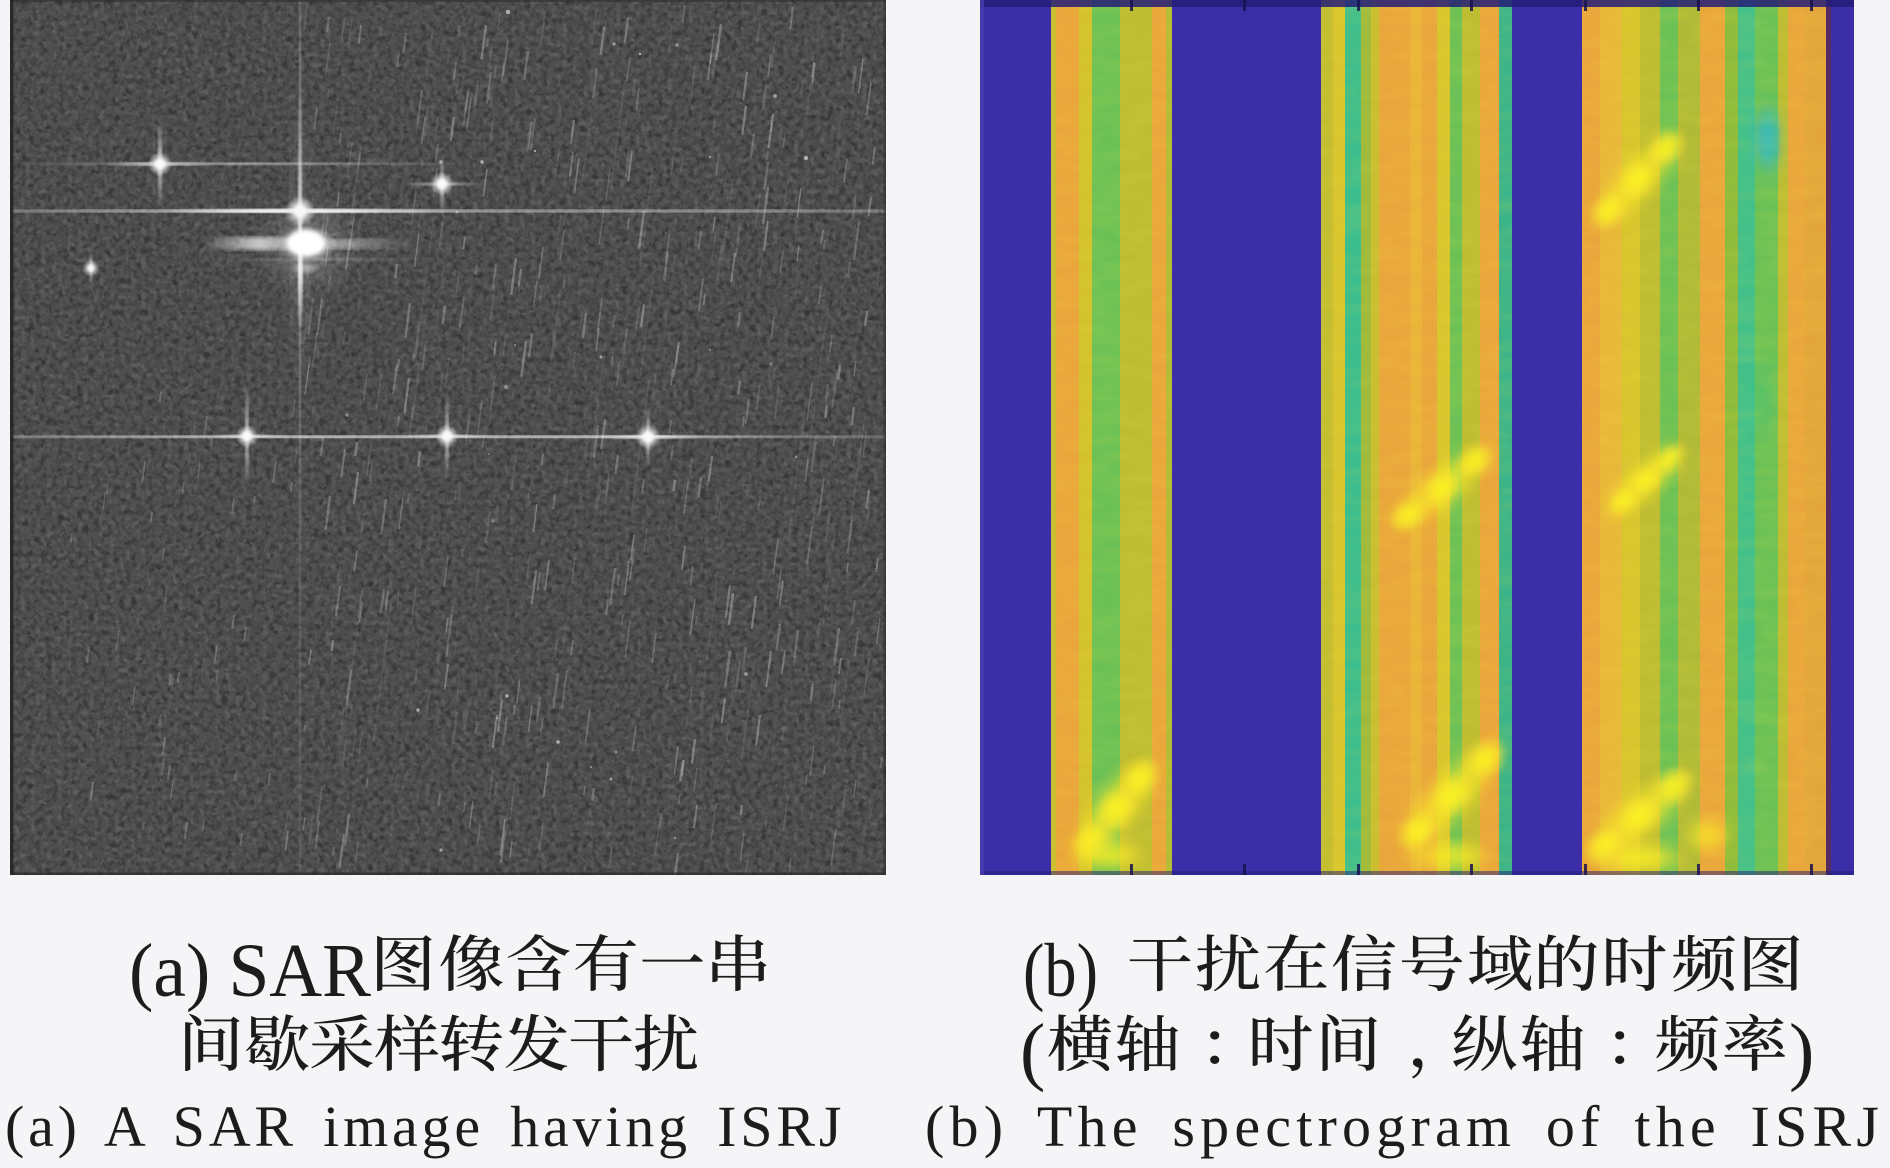 This screenshot has height=1168, width=1890. Describe the element at coordinates (250, 971) in the screenshot. I see `svg-text: (a) SAR` at that location.